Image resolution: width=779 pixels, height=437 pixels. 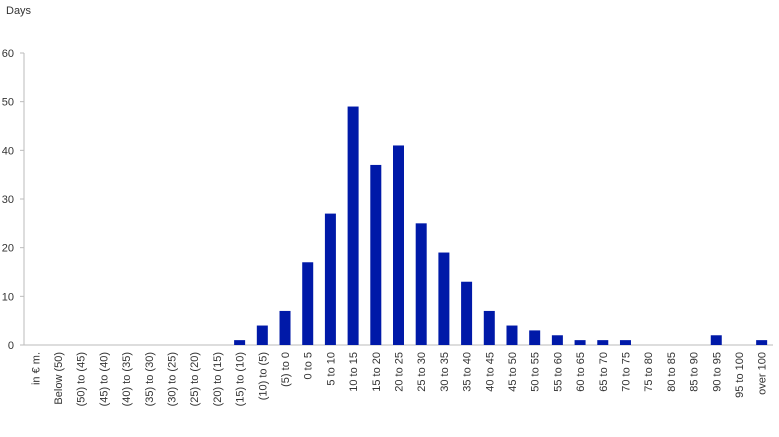 What do you see at coordinates (649, 372) in the screenshot?
I see `x-tick-label: 75 to 80` at bounding box center [649, 372].